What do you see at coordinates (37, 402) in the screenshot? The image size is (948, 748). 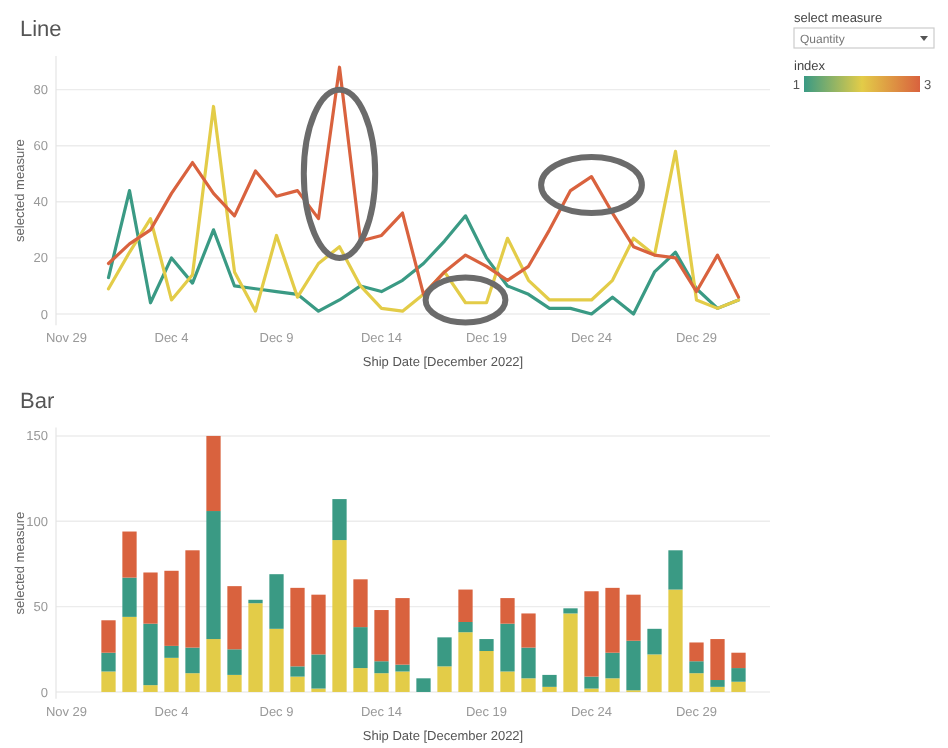 I see `chart-title: Bar` at bounding box center [37, 402].